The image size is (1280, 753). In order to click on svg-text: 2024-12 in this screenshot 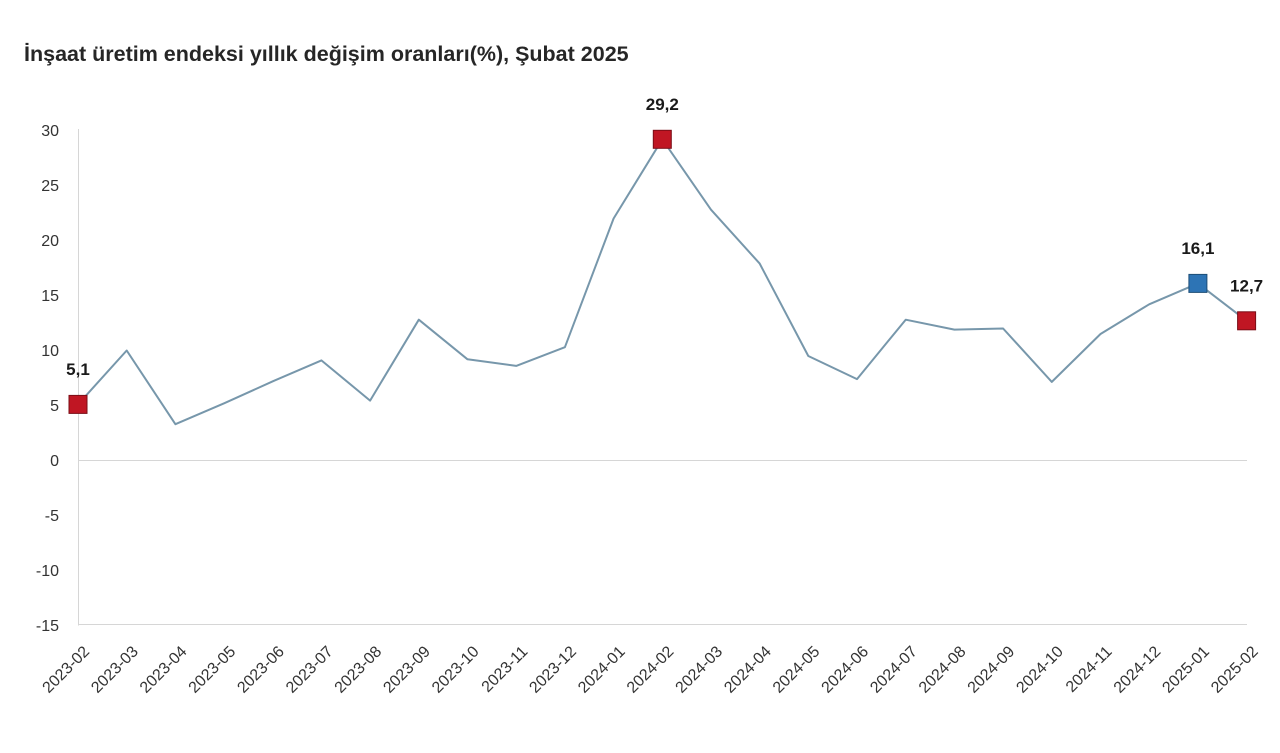, I will do `click(1138, 670)`.